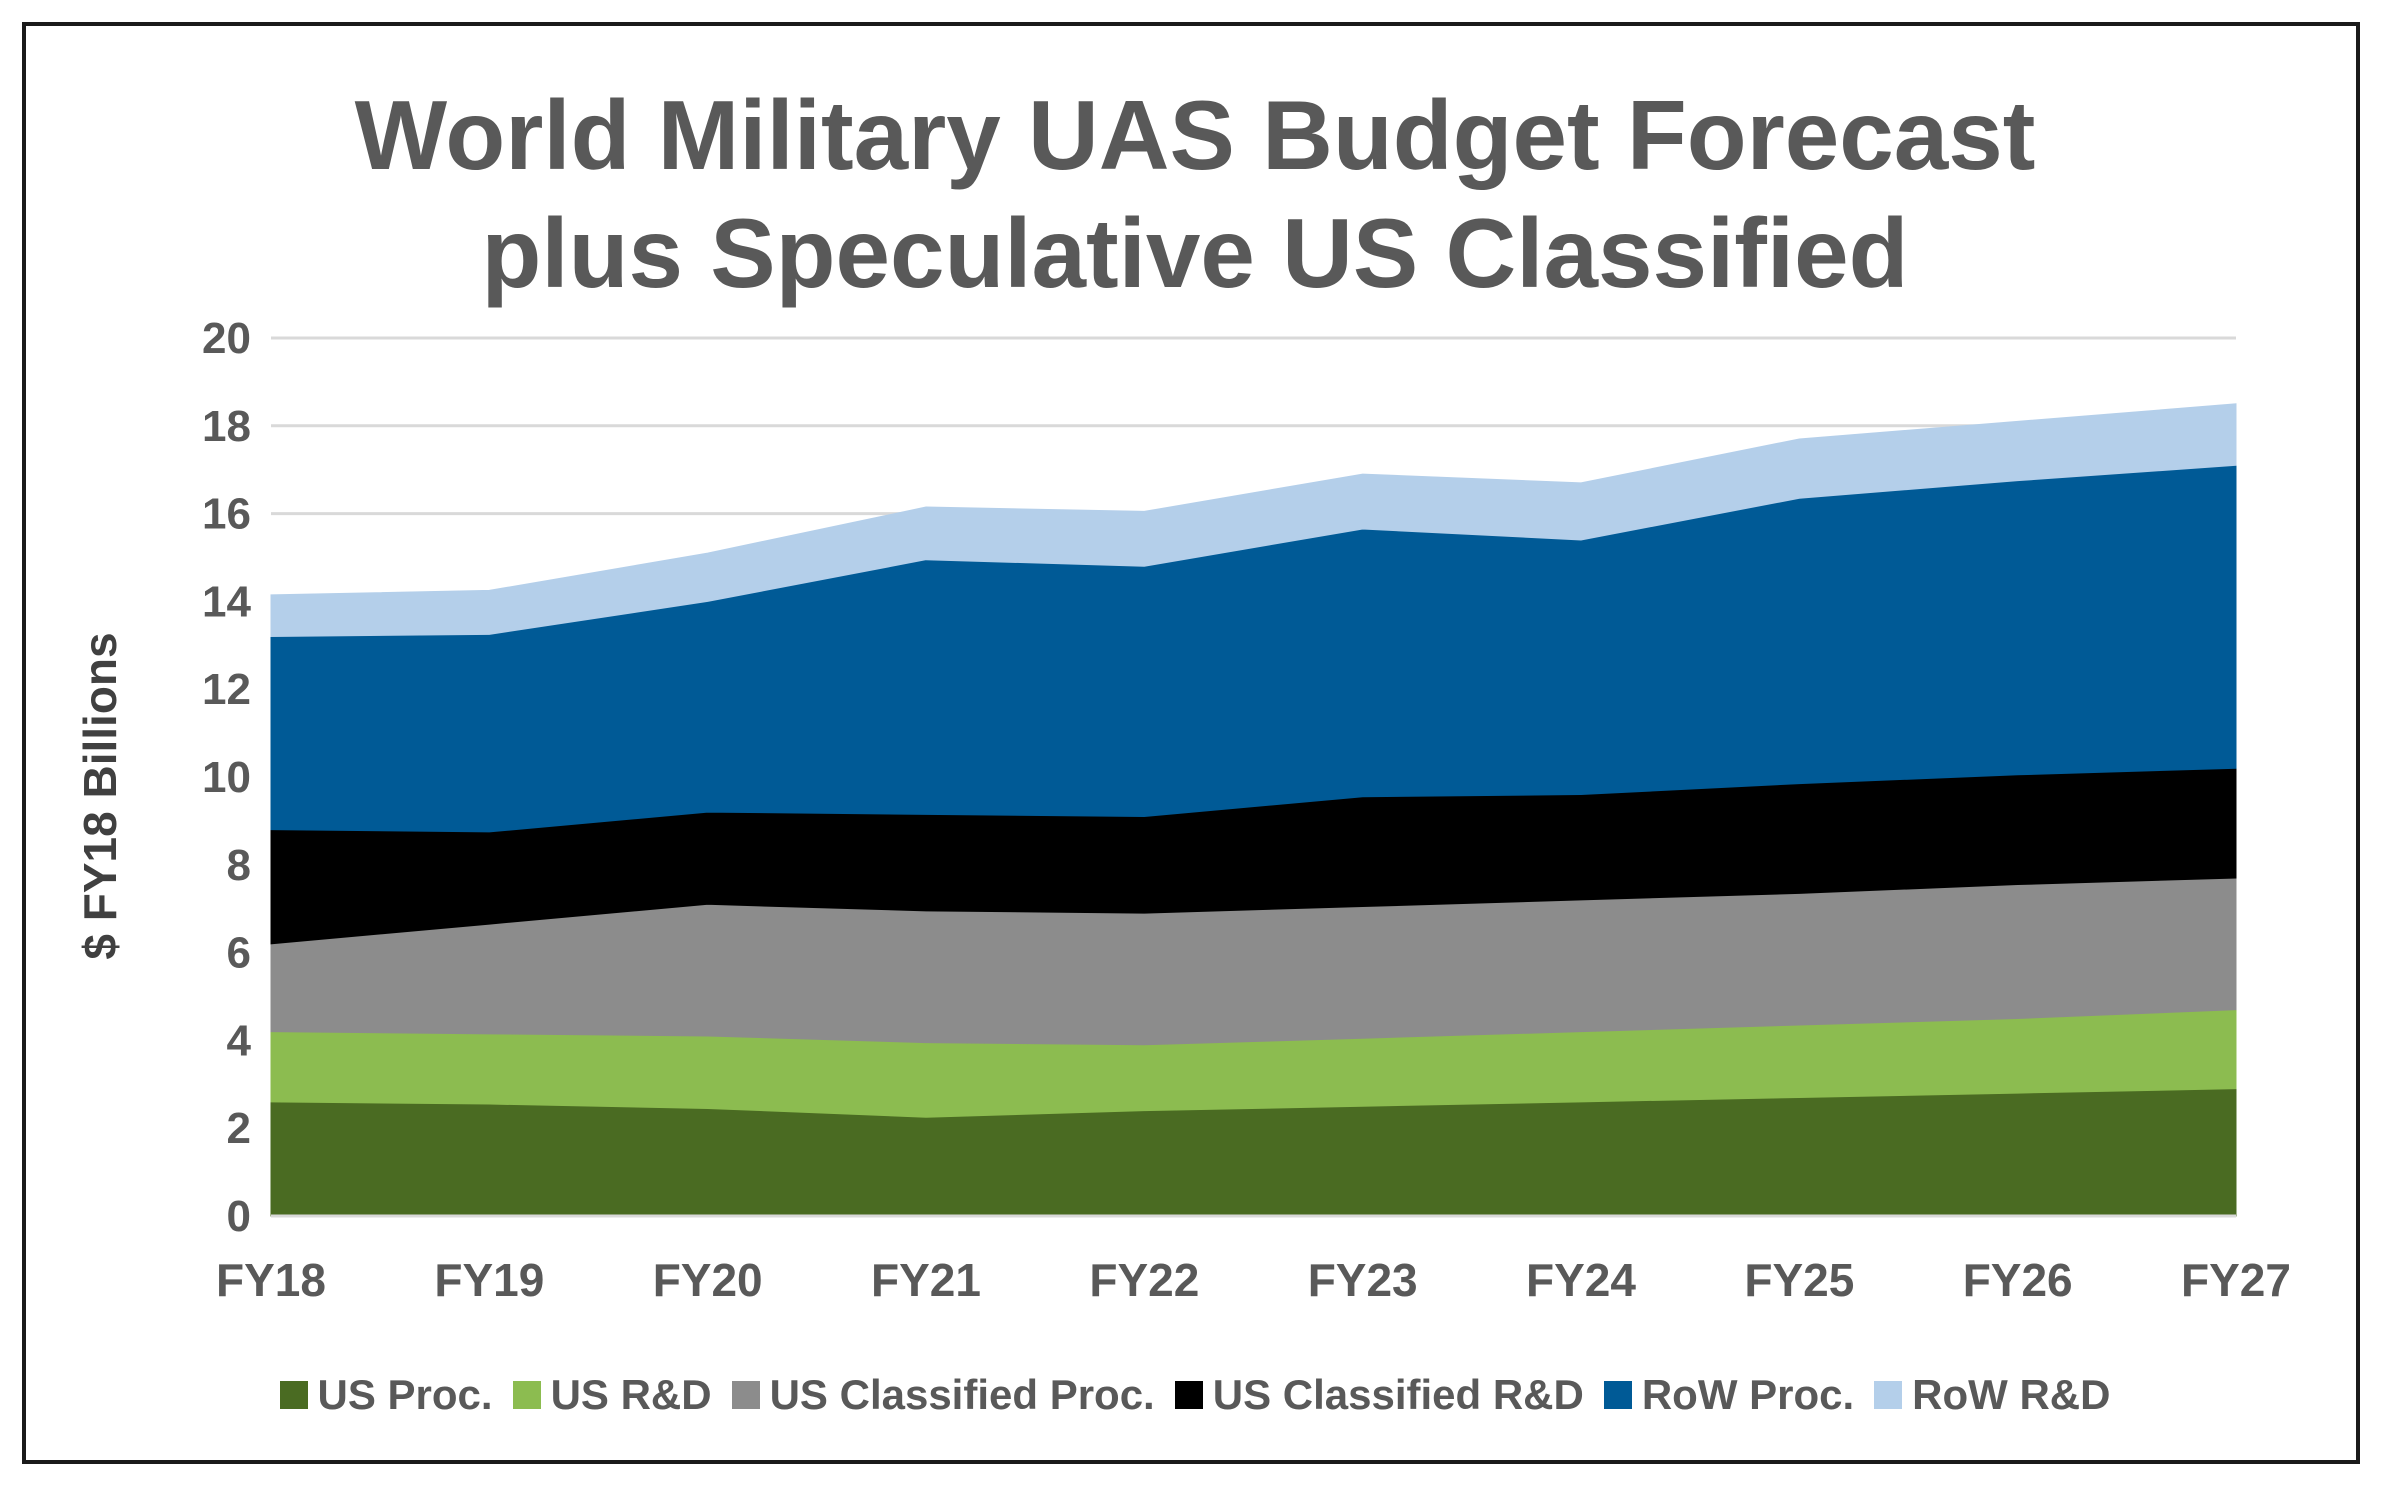 The width and height of the screenshot is (2384, 1491). What do you see at coordinates (1195, 135) in the screenshot?
I see `chart-title-line-1: World Military UAS Budget Forecast` at bounding box center [1195, 135].